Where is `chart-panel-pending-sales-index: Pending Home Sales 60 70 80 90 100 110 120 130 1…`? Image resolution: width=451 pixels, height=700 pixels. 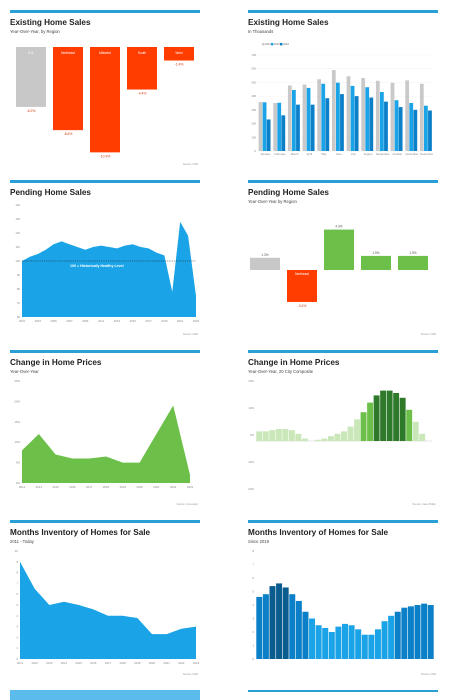 chart-panel-pending-sales-index: Pending Home Sales 60 70 80 90 100 110 120 130 1… is located at coordinates (105, 258).